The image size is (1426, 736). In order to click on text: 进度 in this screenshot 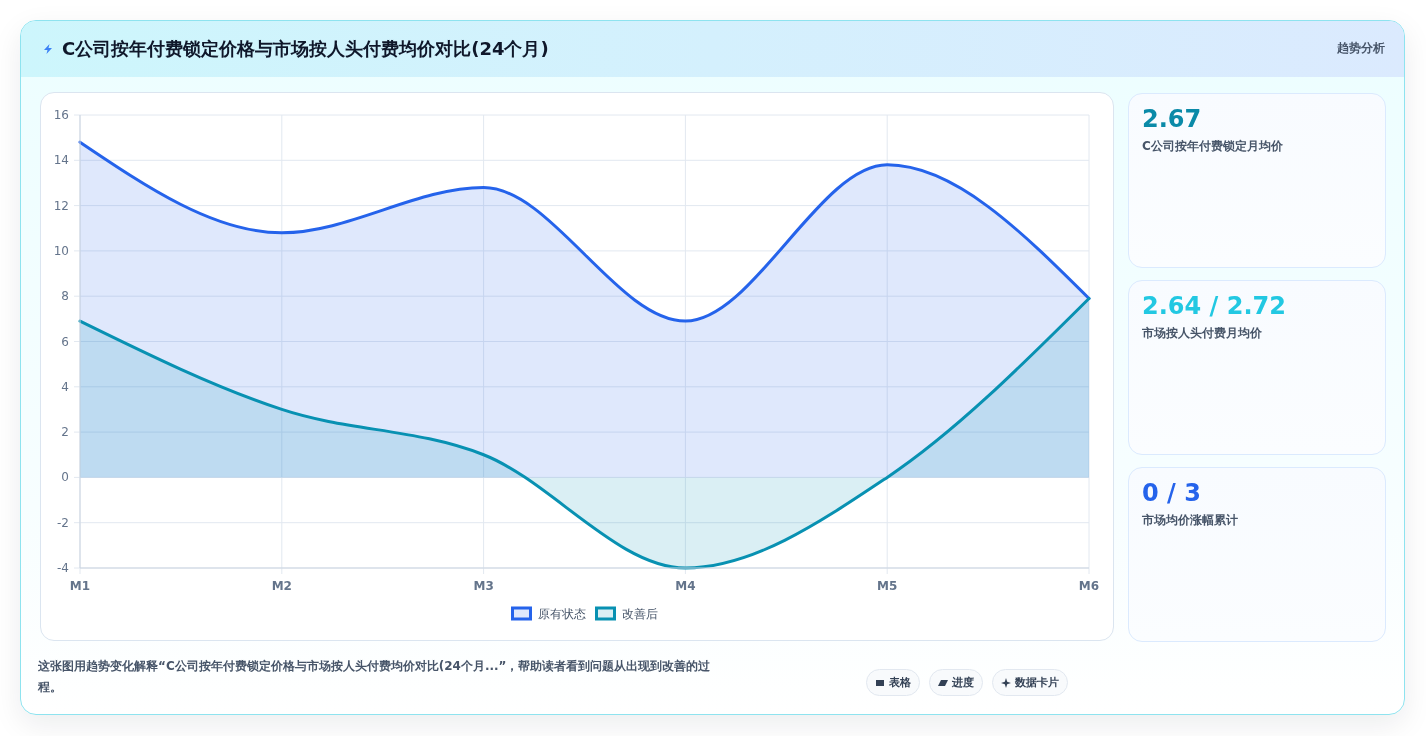, I will do `click(963, 682)`.